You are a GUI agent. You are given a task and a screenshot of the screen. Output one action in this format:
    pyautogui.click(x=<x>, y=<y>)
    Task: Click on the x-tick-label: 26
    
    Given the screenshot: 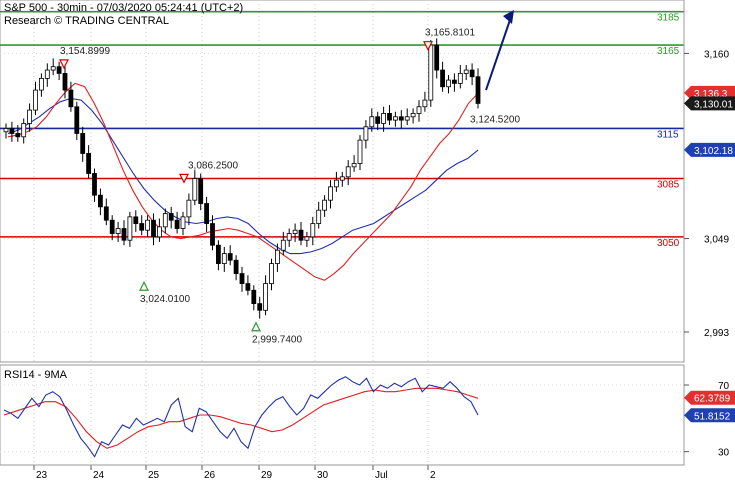 What is the action you would take?
    pyautogui.click(x=210, y=475)
    